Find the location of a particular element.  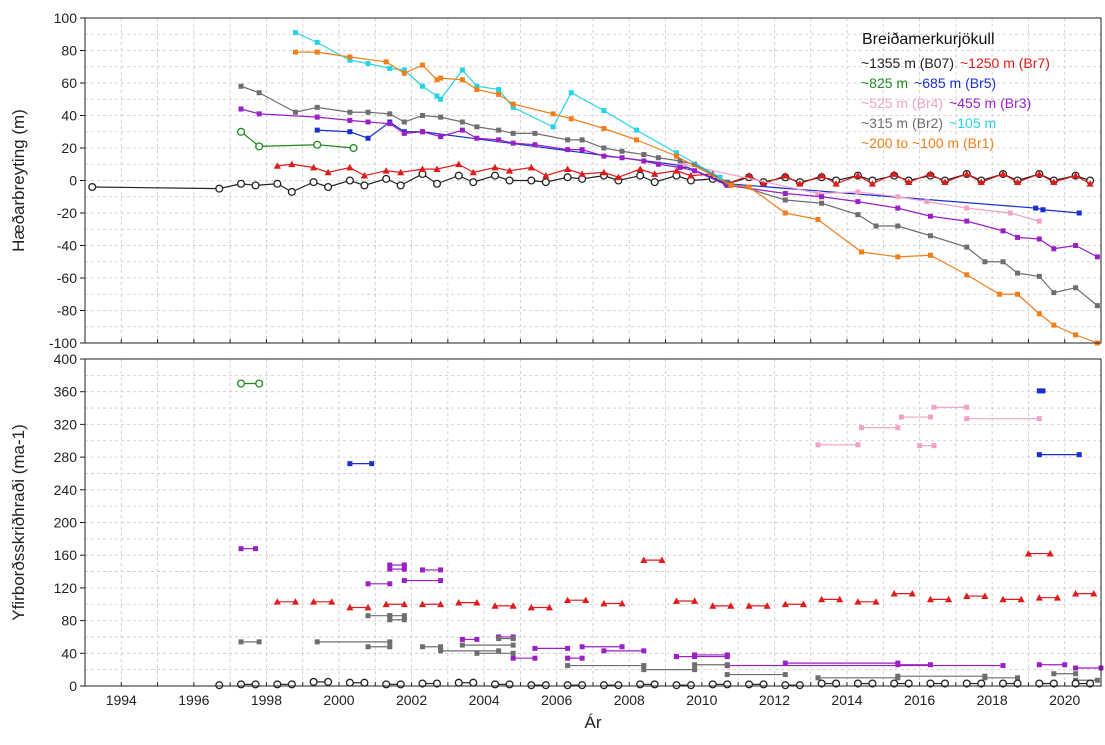

legend-entry: ~685 m (Br5) is located at coordinates (955, 83).